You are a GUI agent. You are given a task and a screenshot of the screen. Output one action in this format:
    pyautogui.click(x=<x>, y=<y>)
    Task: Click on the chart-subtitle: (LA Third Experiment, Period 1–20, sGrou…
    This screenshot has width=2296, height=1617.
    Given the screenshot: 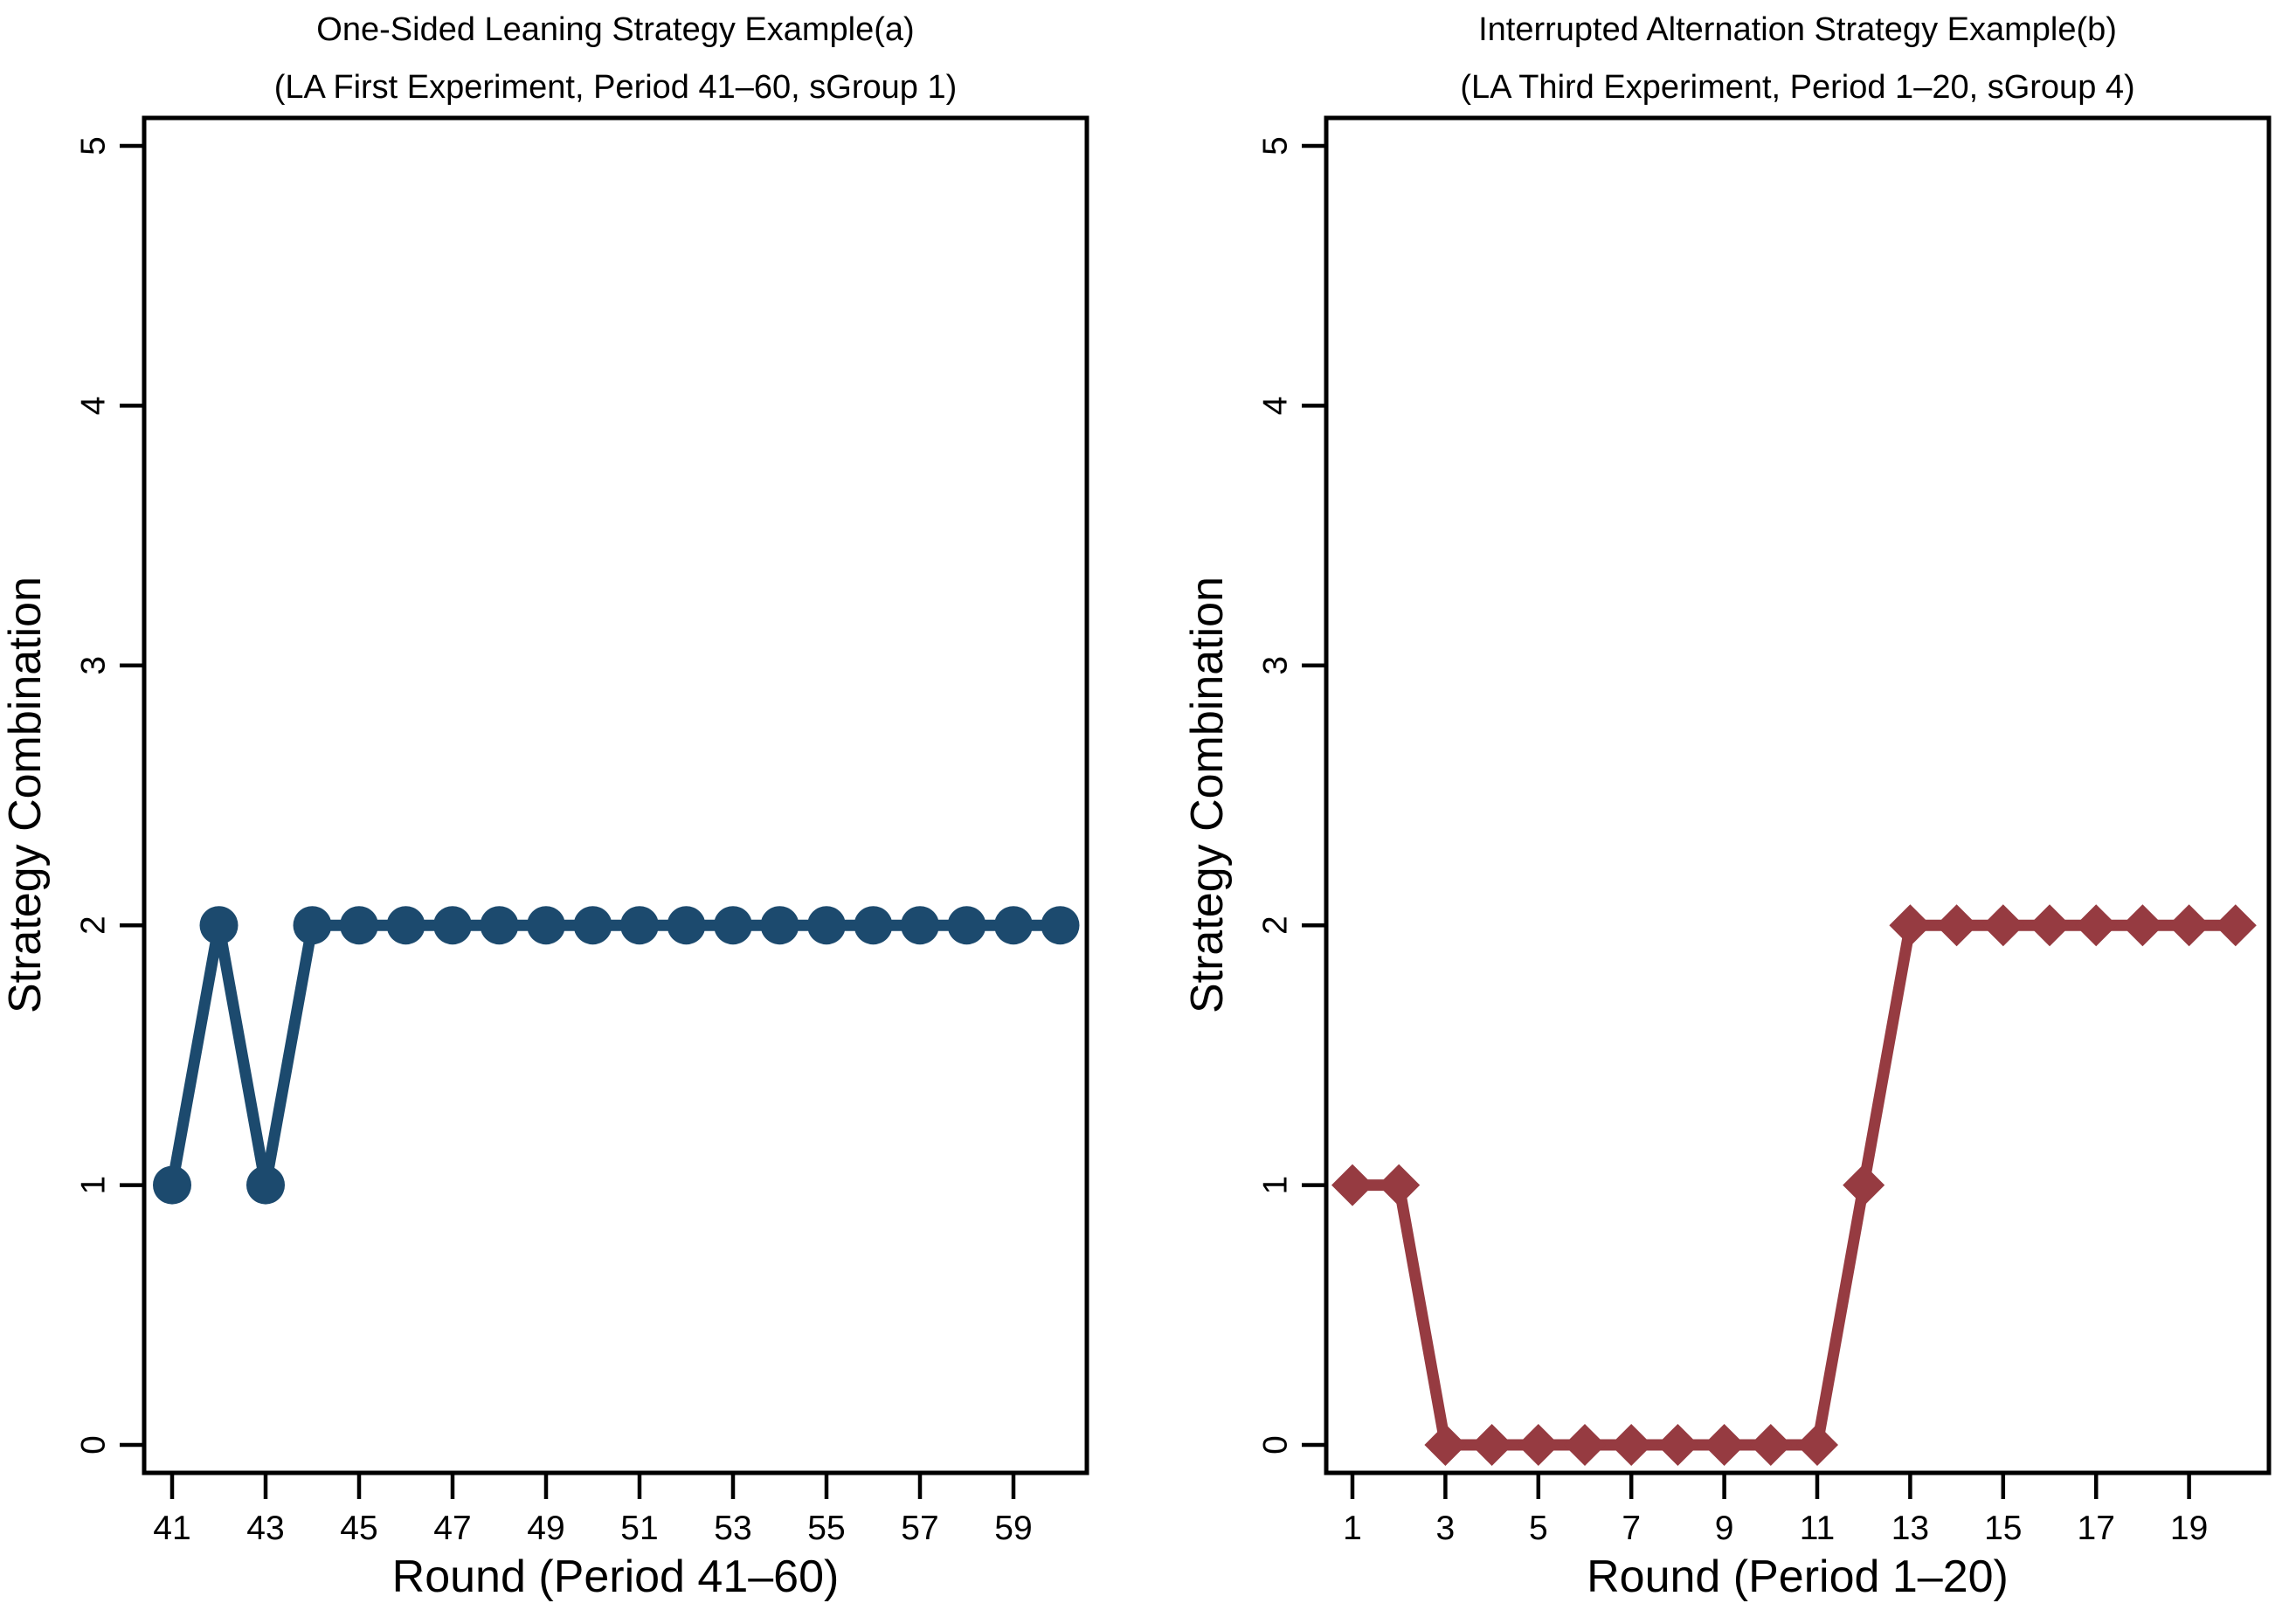 What is the action you would take?
    pyautogui.click(x=1797, y=87)
    